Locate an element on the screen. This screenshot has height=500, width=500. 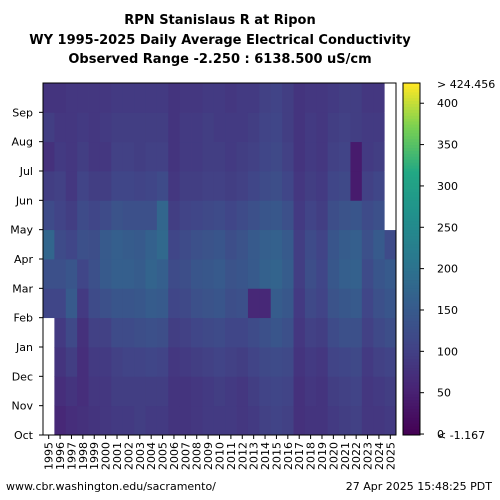
y-tick-label: Oct is located at coordinates (24, 435).